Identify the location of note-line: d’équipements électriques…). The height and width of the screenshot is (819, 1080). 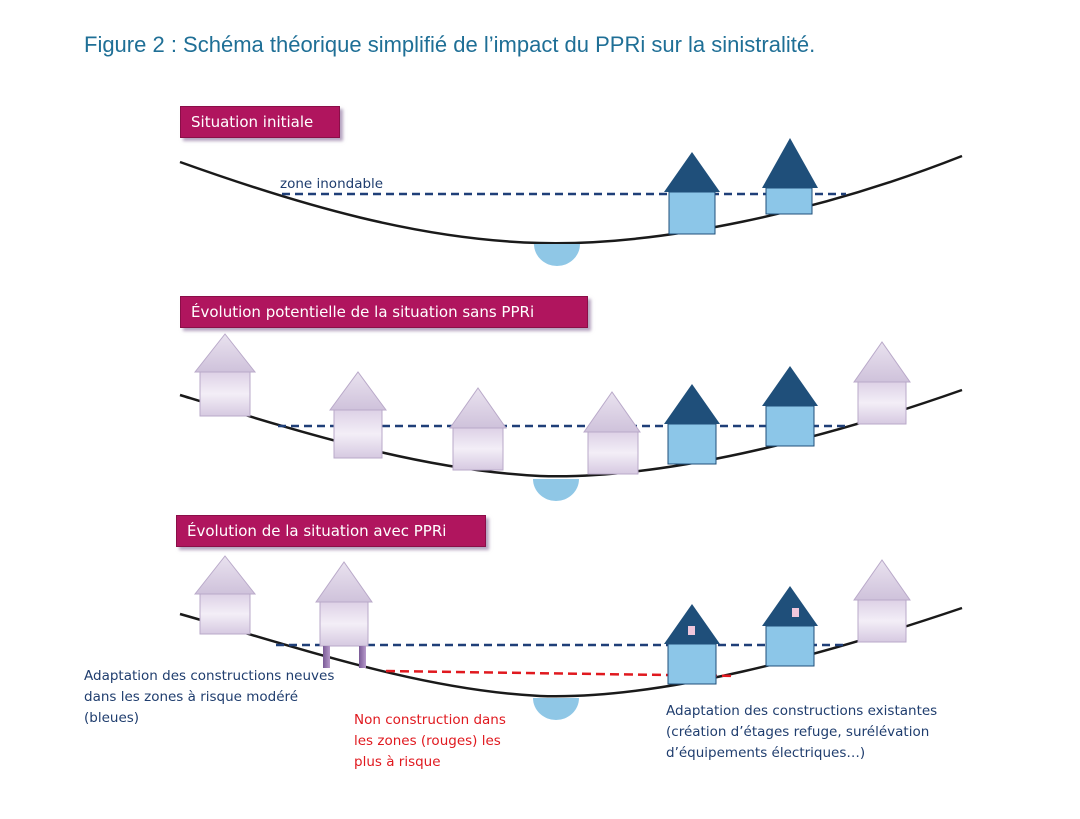
(766, 753).